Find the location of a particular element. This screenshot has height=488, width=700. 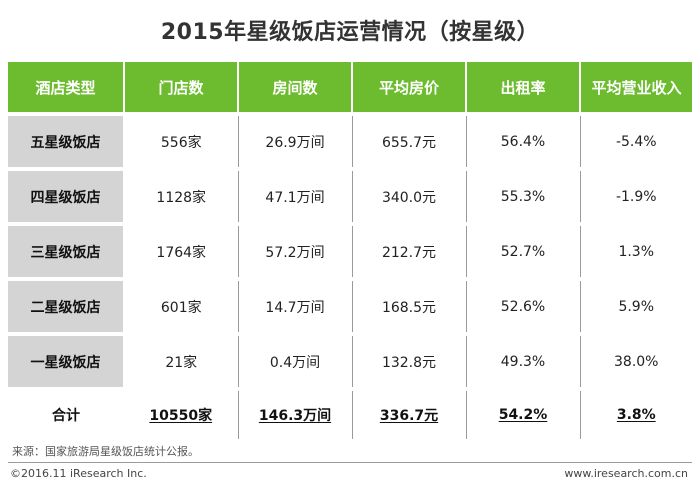

total-room-count: 146.3万间 is located at coordinates (295, 413).